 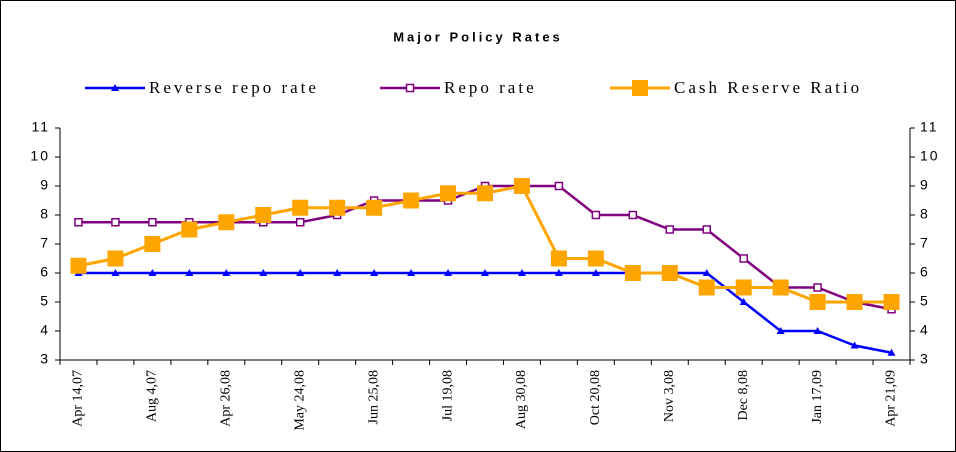 What do you see at coordinates (595, 397) in the screenshot?
I see `x-tick-label: Oct 20,08` at bounding box center [595, 397].